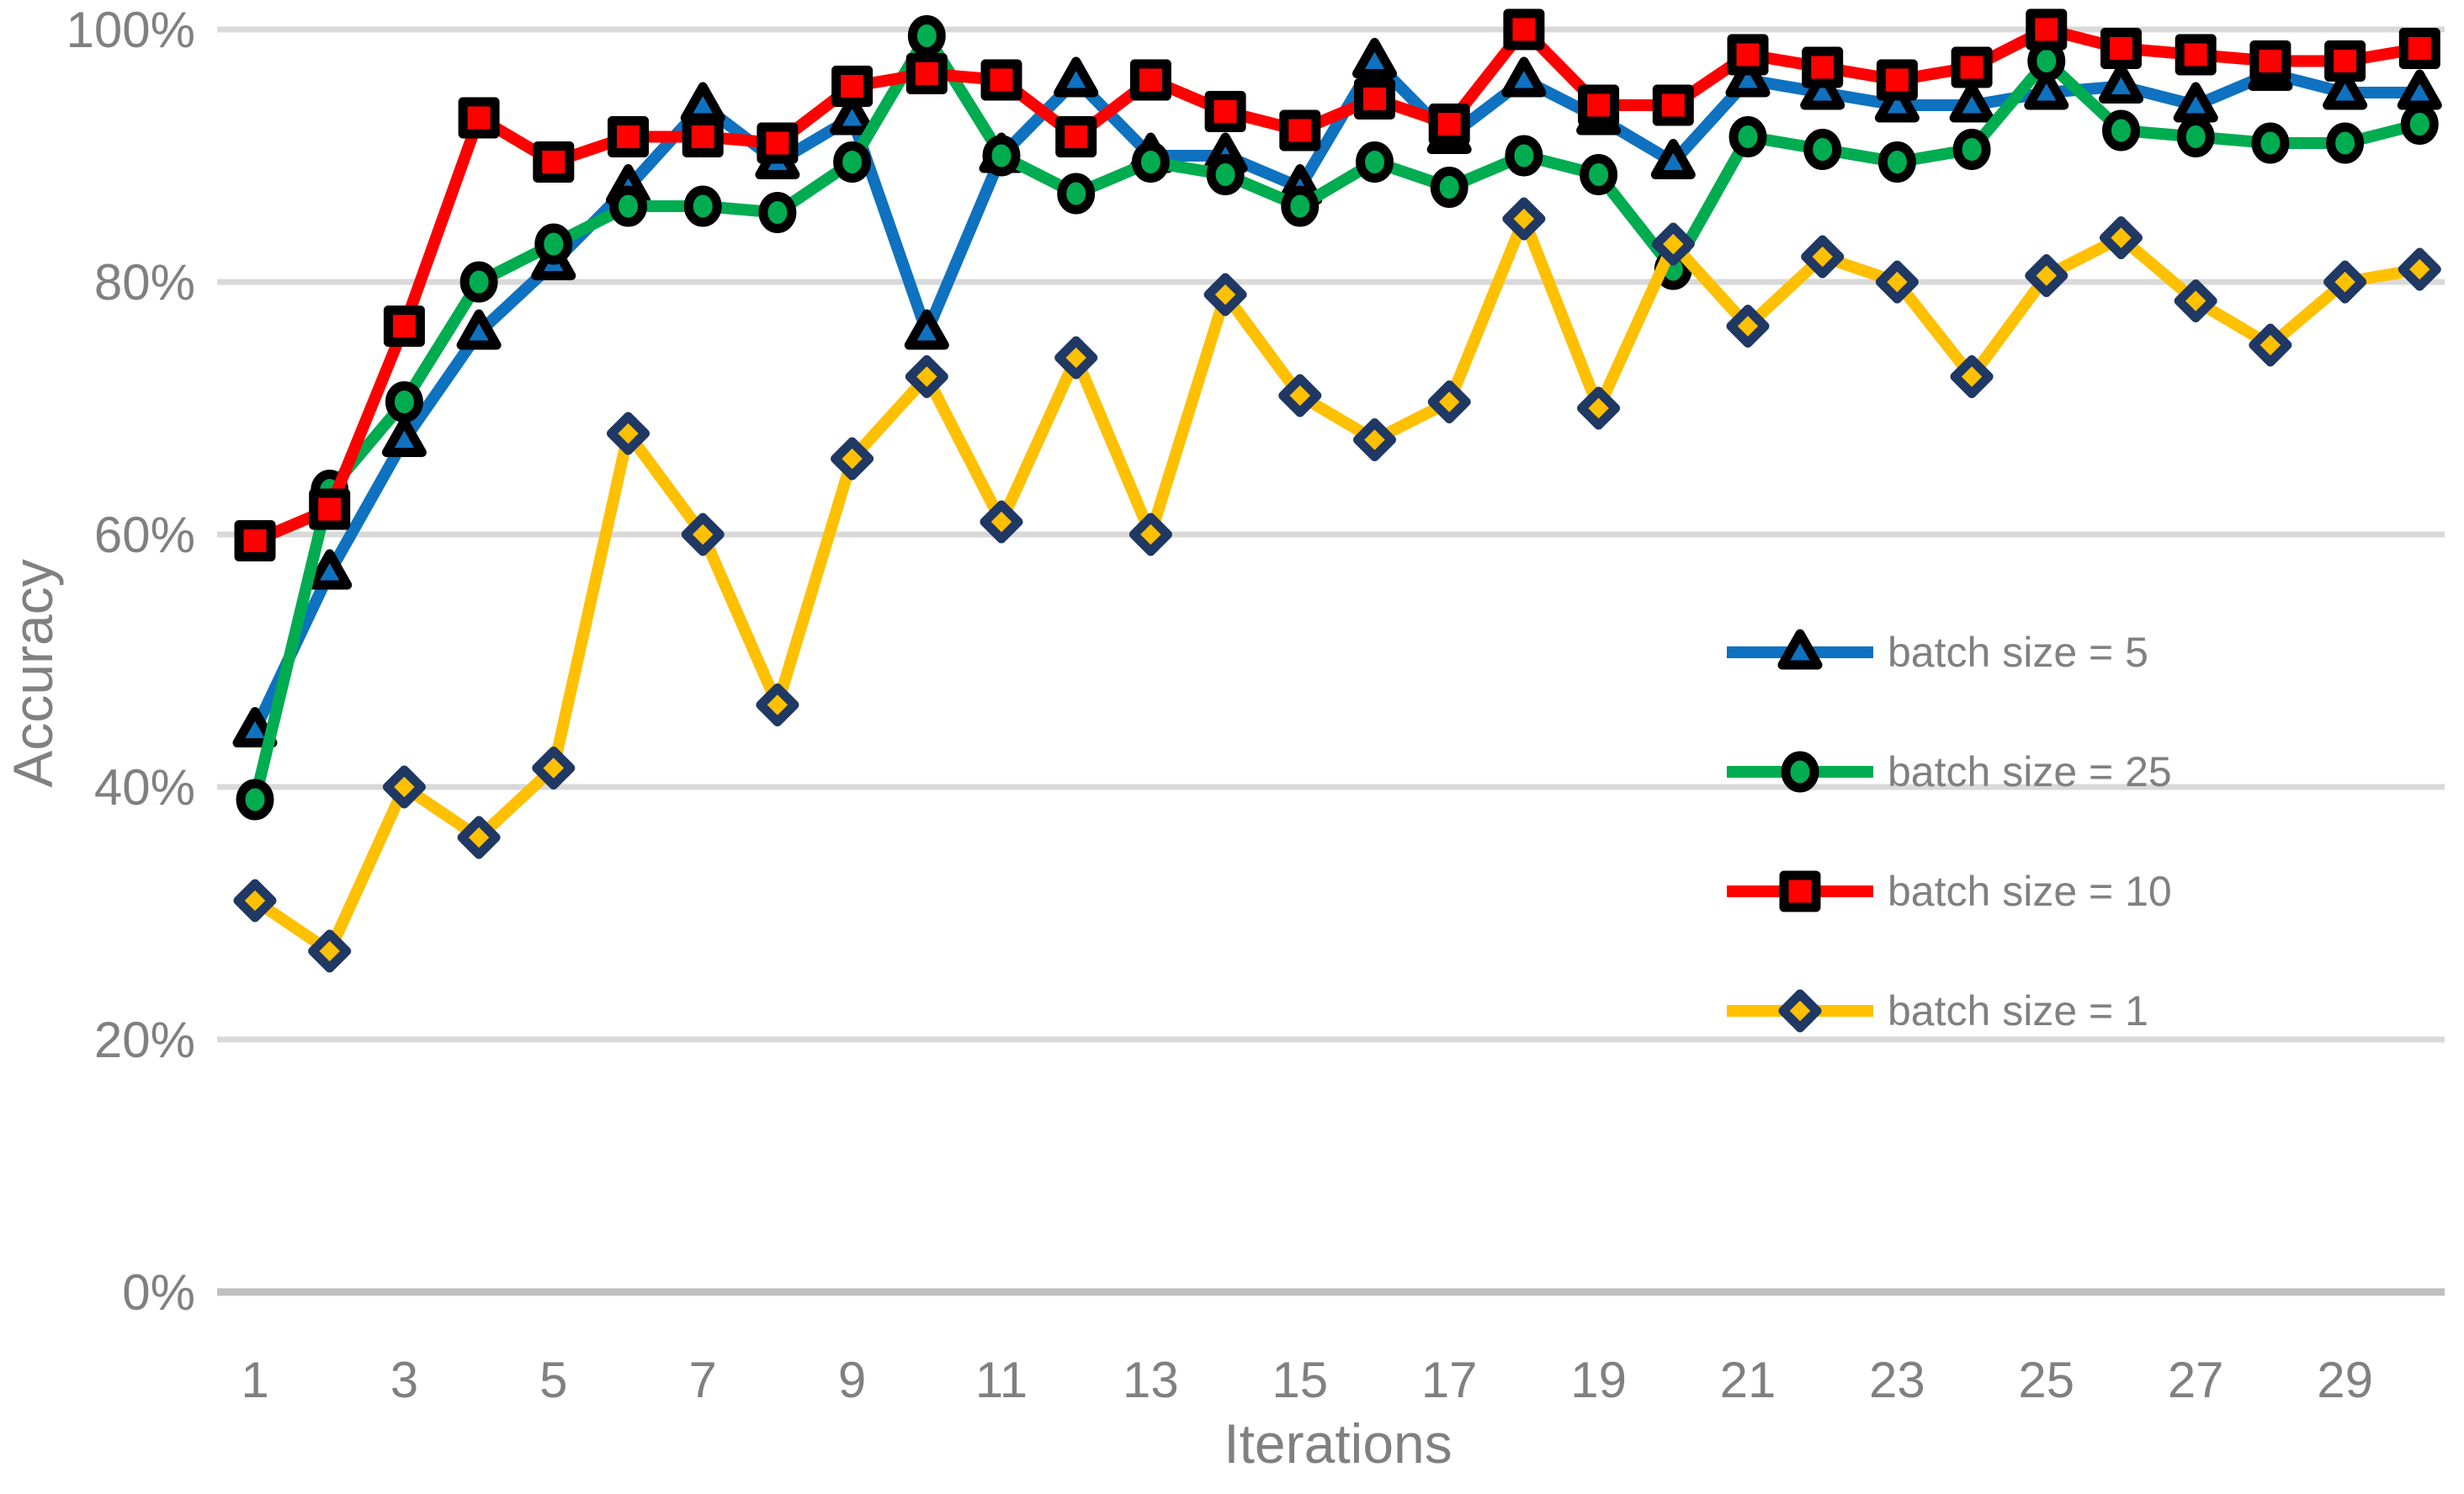  I want to click on x-tick-label: 17, so click(1449, 1380).